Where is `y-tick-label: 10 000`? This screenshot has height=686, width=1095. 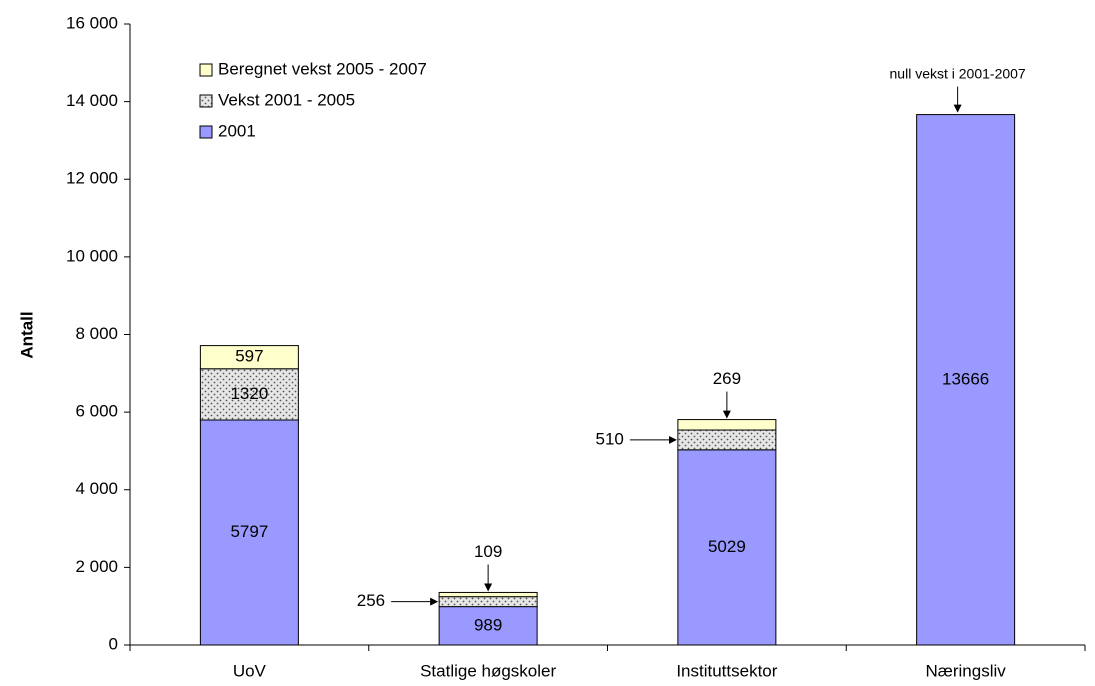 y-tick-label: 10 000 is located at coordinates (92, 255).